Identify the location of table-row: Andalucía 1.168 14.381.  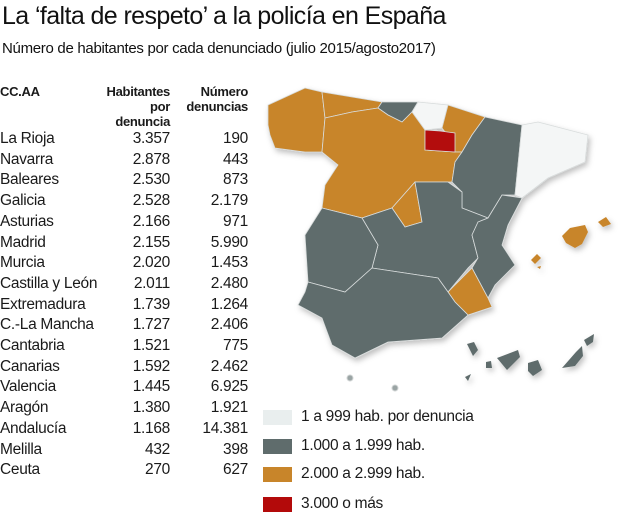
(124, 429).